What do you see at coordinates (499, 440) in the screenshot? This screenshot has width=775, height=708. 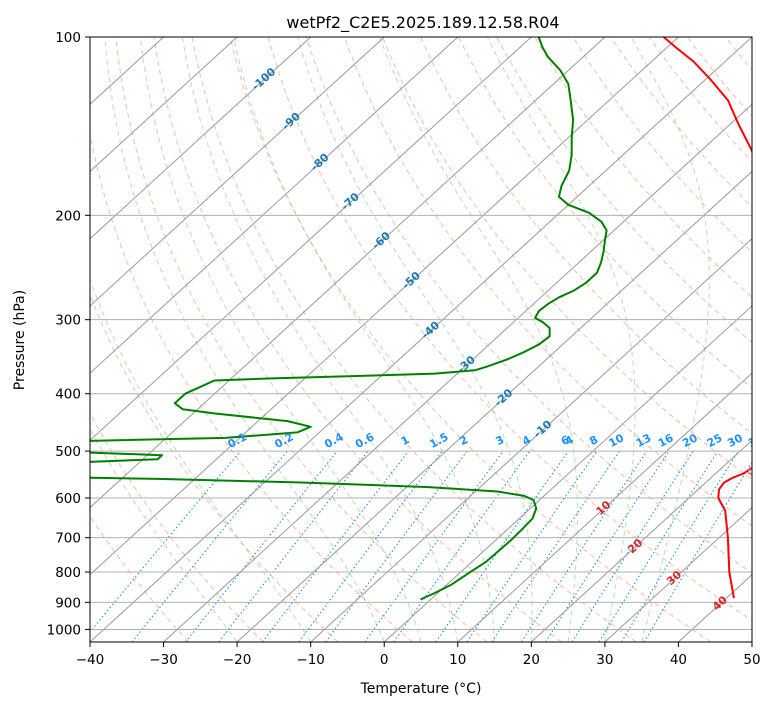 I see `mixing-ratio-label: 3` at bounding box center [499, 440].